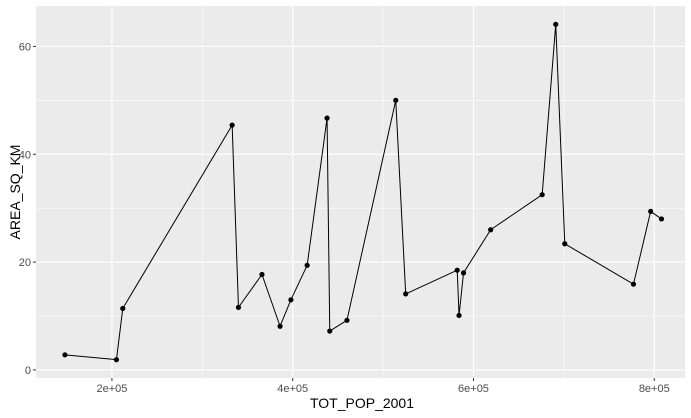 This screenshot has height=418, width=691. I want to click on x-tick-label: 2e+05, so click(111, 389).